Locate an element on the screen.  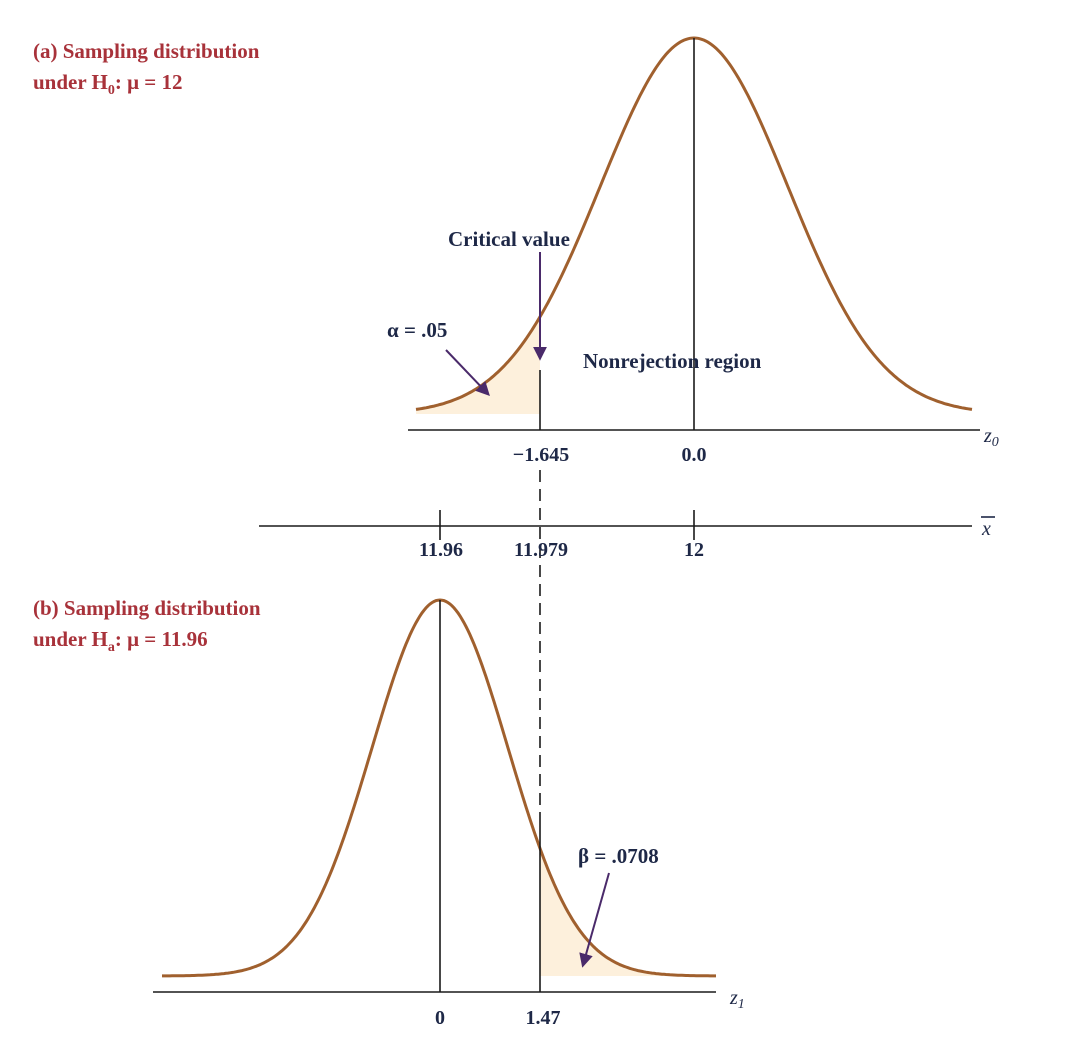
beta-arrow is located at coordinates (594, 920).